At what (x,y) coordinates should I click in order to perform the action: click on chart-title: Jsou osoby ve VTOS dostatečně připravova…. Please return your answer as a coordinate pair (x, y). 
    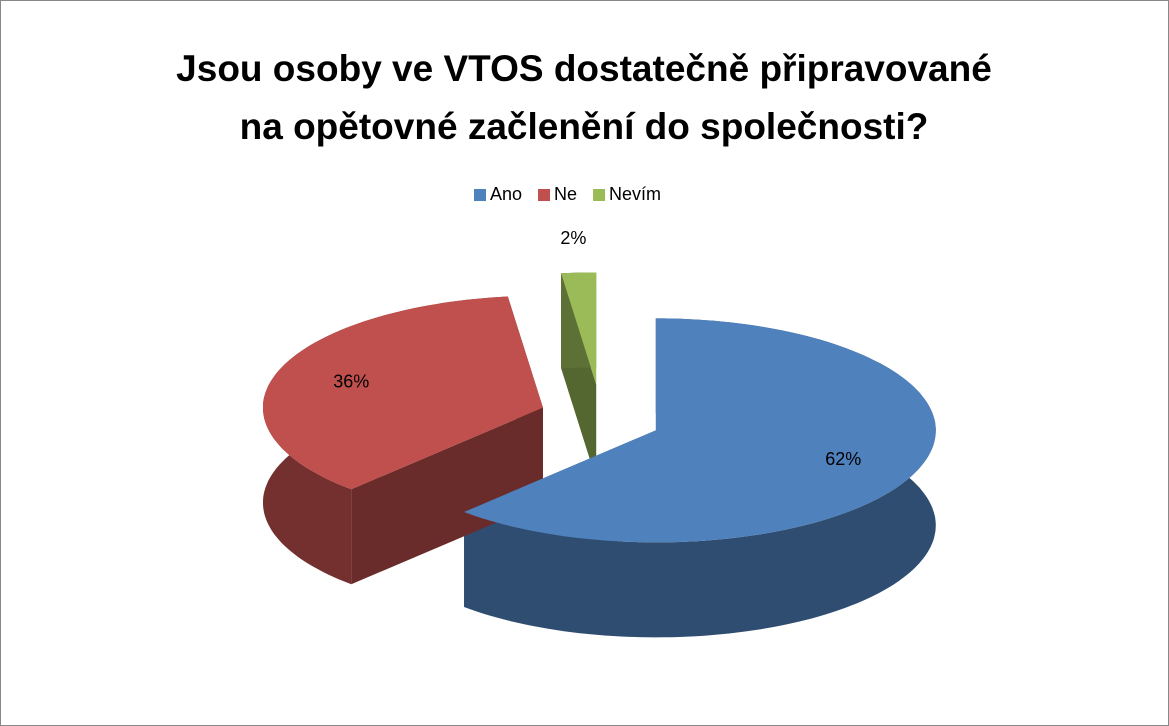
    Looking at the image, I should click on (584, 97).